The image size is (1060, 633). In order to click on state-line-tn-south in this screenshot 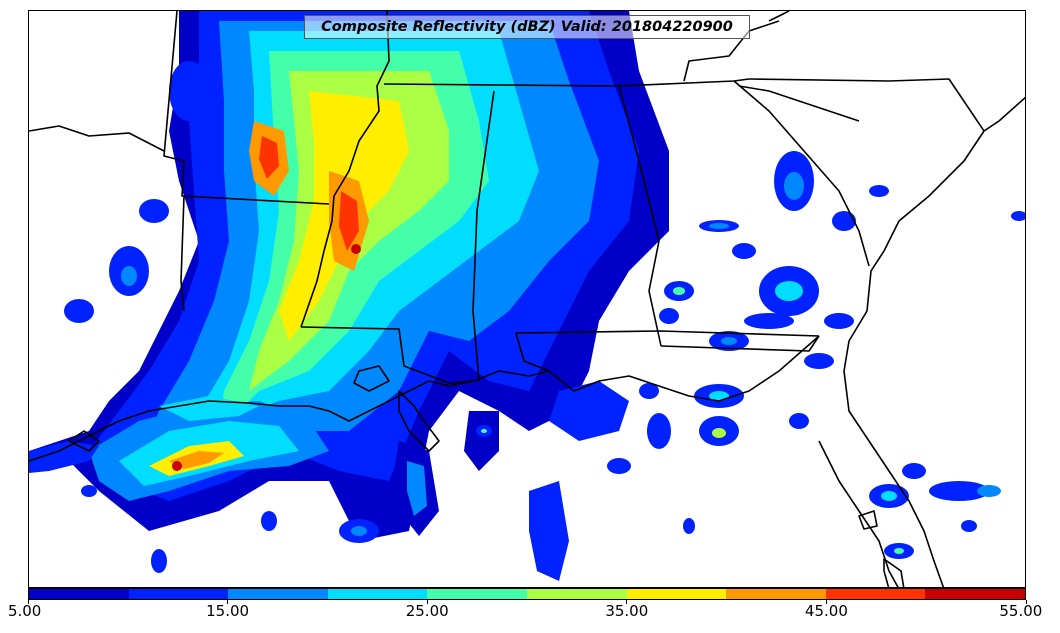, I will do `click(566, 82)`.